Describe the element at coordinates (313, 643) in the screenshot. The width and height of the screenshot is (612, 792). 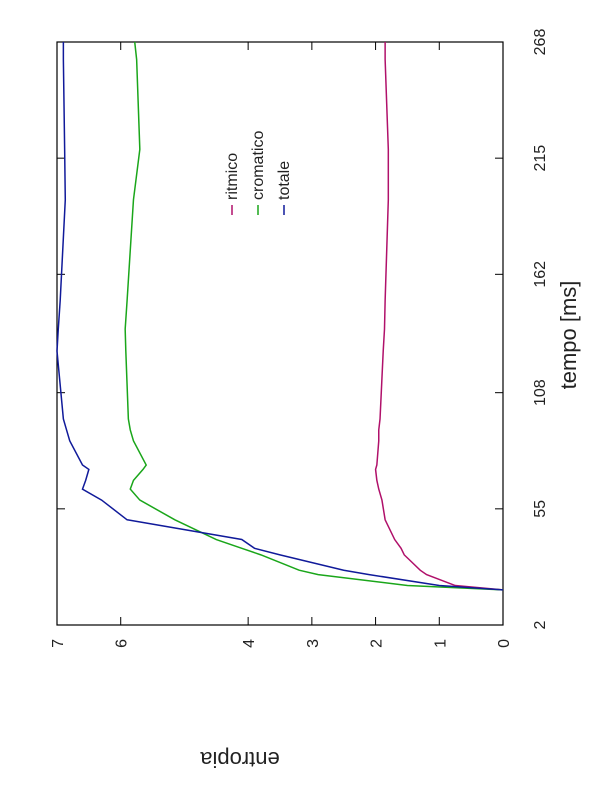
I see `y-tick-label: 3` at that location.